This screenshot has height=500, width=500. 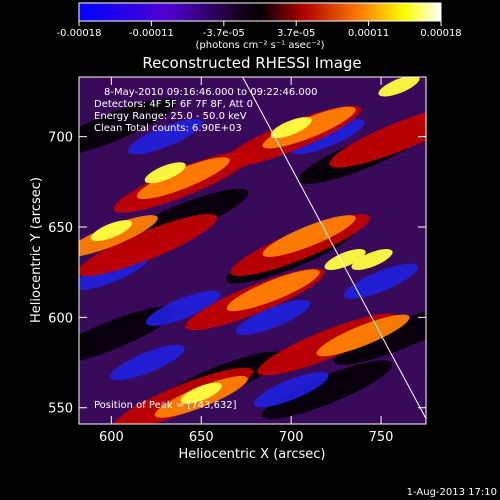 What do you see at coordinates (259, 45) in the screenshot?
I see `colorbar-units: (photons cm⁻² s⁻¹ asec⁻²)` at bounding box center [259, 45].